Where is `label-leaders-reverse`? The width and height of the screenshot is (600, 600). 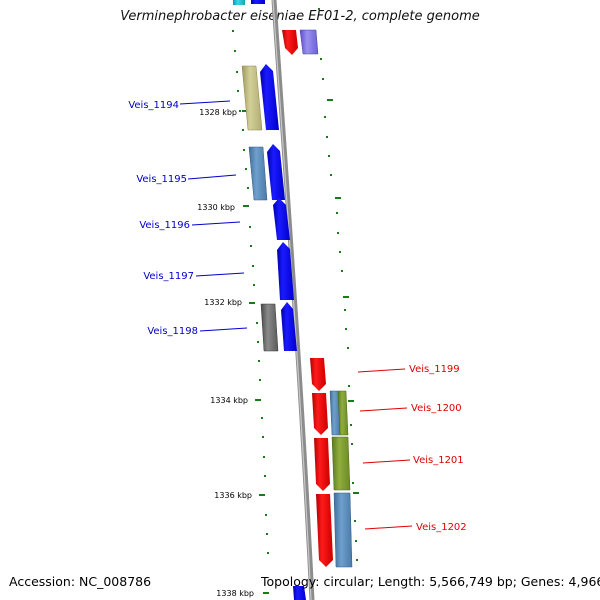
label-leaders-reverse is located at coordinates (385, 449).